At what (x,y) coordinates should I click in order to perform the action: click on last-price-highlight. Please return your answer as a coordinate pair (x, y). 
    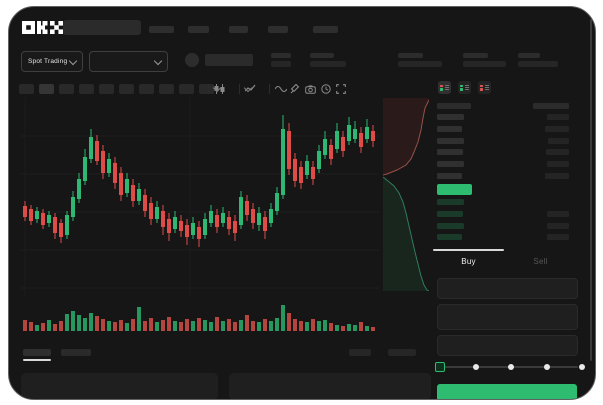
    Looking at the image, I should click on (454, 189).